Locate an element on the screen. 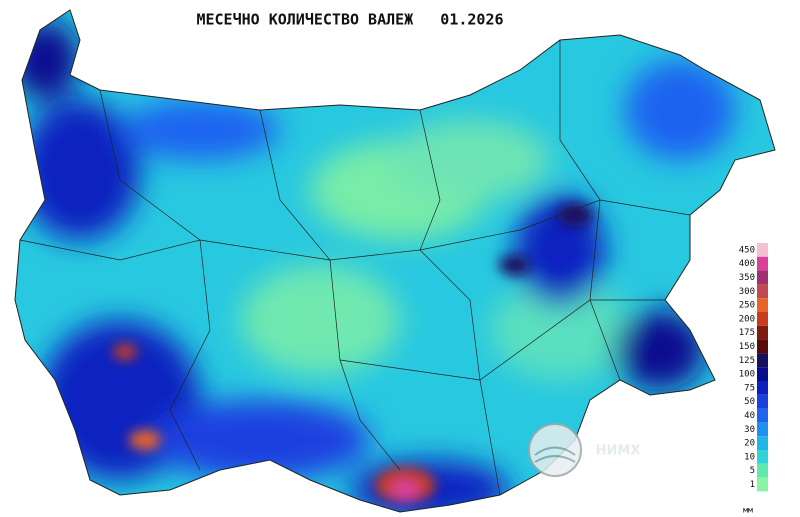  legend-label: 10 is located at coordinates (749, 457).